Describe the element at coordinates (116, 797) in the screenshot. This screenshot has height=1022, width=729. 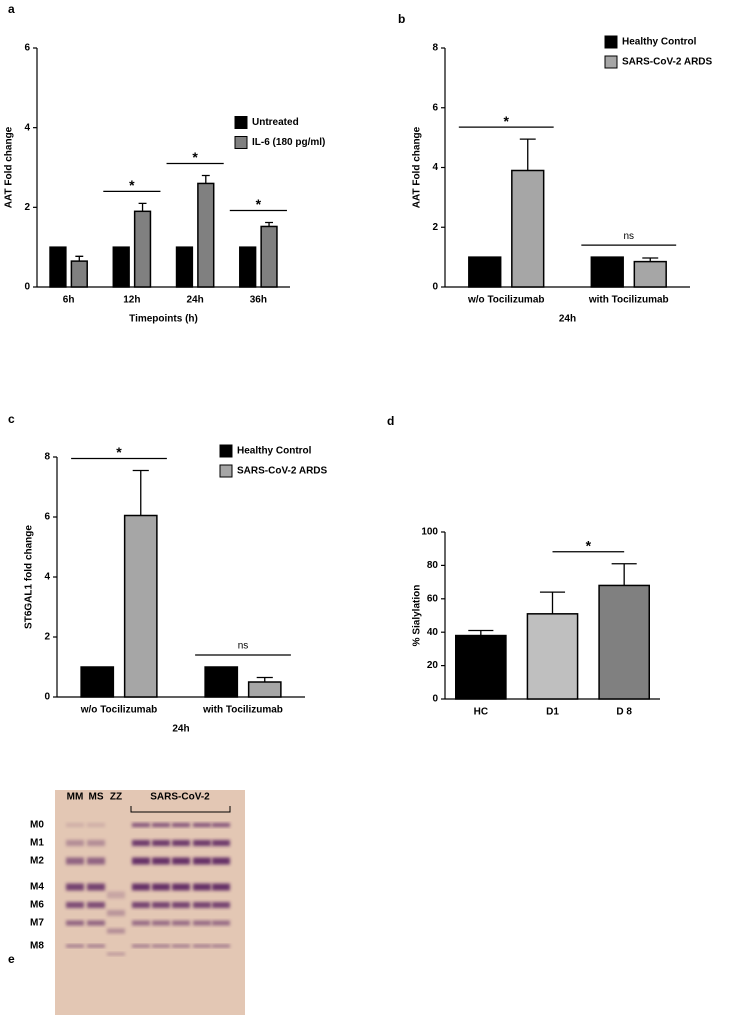
I see `lane-label: ZZ` at that location.